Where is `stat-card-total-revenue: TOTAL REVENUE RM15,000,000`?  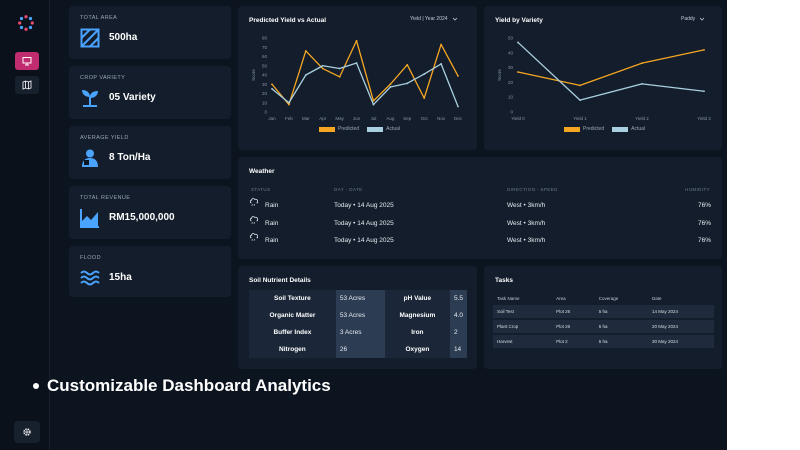
stat-card-total-revenue: TOTAL REVENUE RM15,000,000 is located at coordinates (150, 212).